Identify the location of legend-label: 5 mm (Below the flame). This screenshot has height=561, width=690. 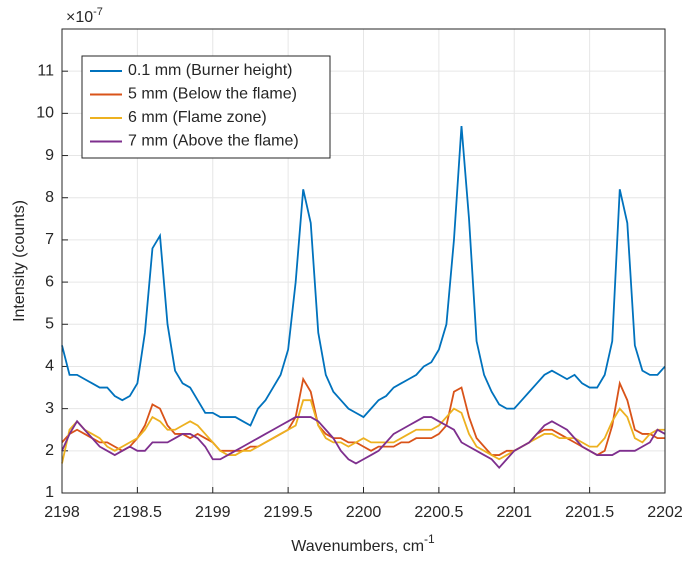
(212, 94).